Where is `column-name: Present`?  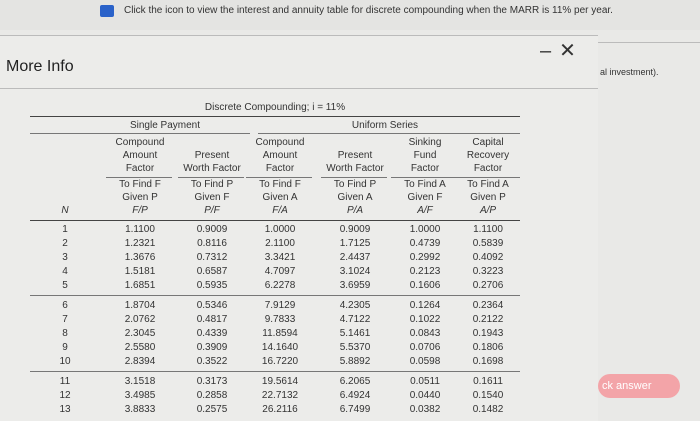 column-name: Present is located at coordinates (212, 155).